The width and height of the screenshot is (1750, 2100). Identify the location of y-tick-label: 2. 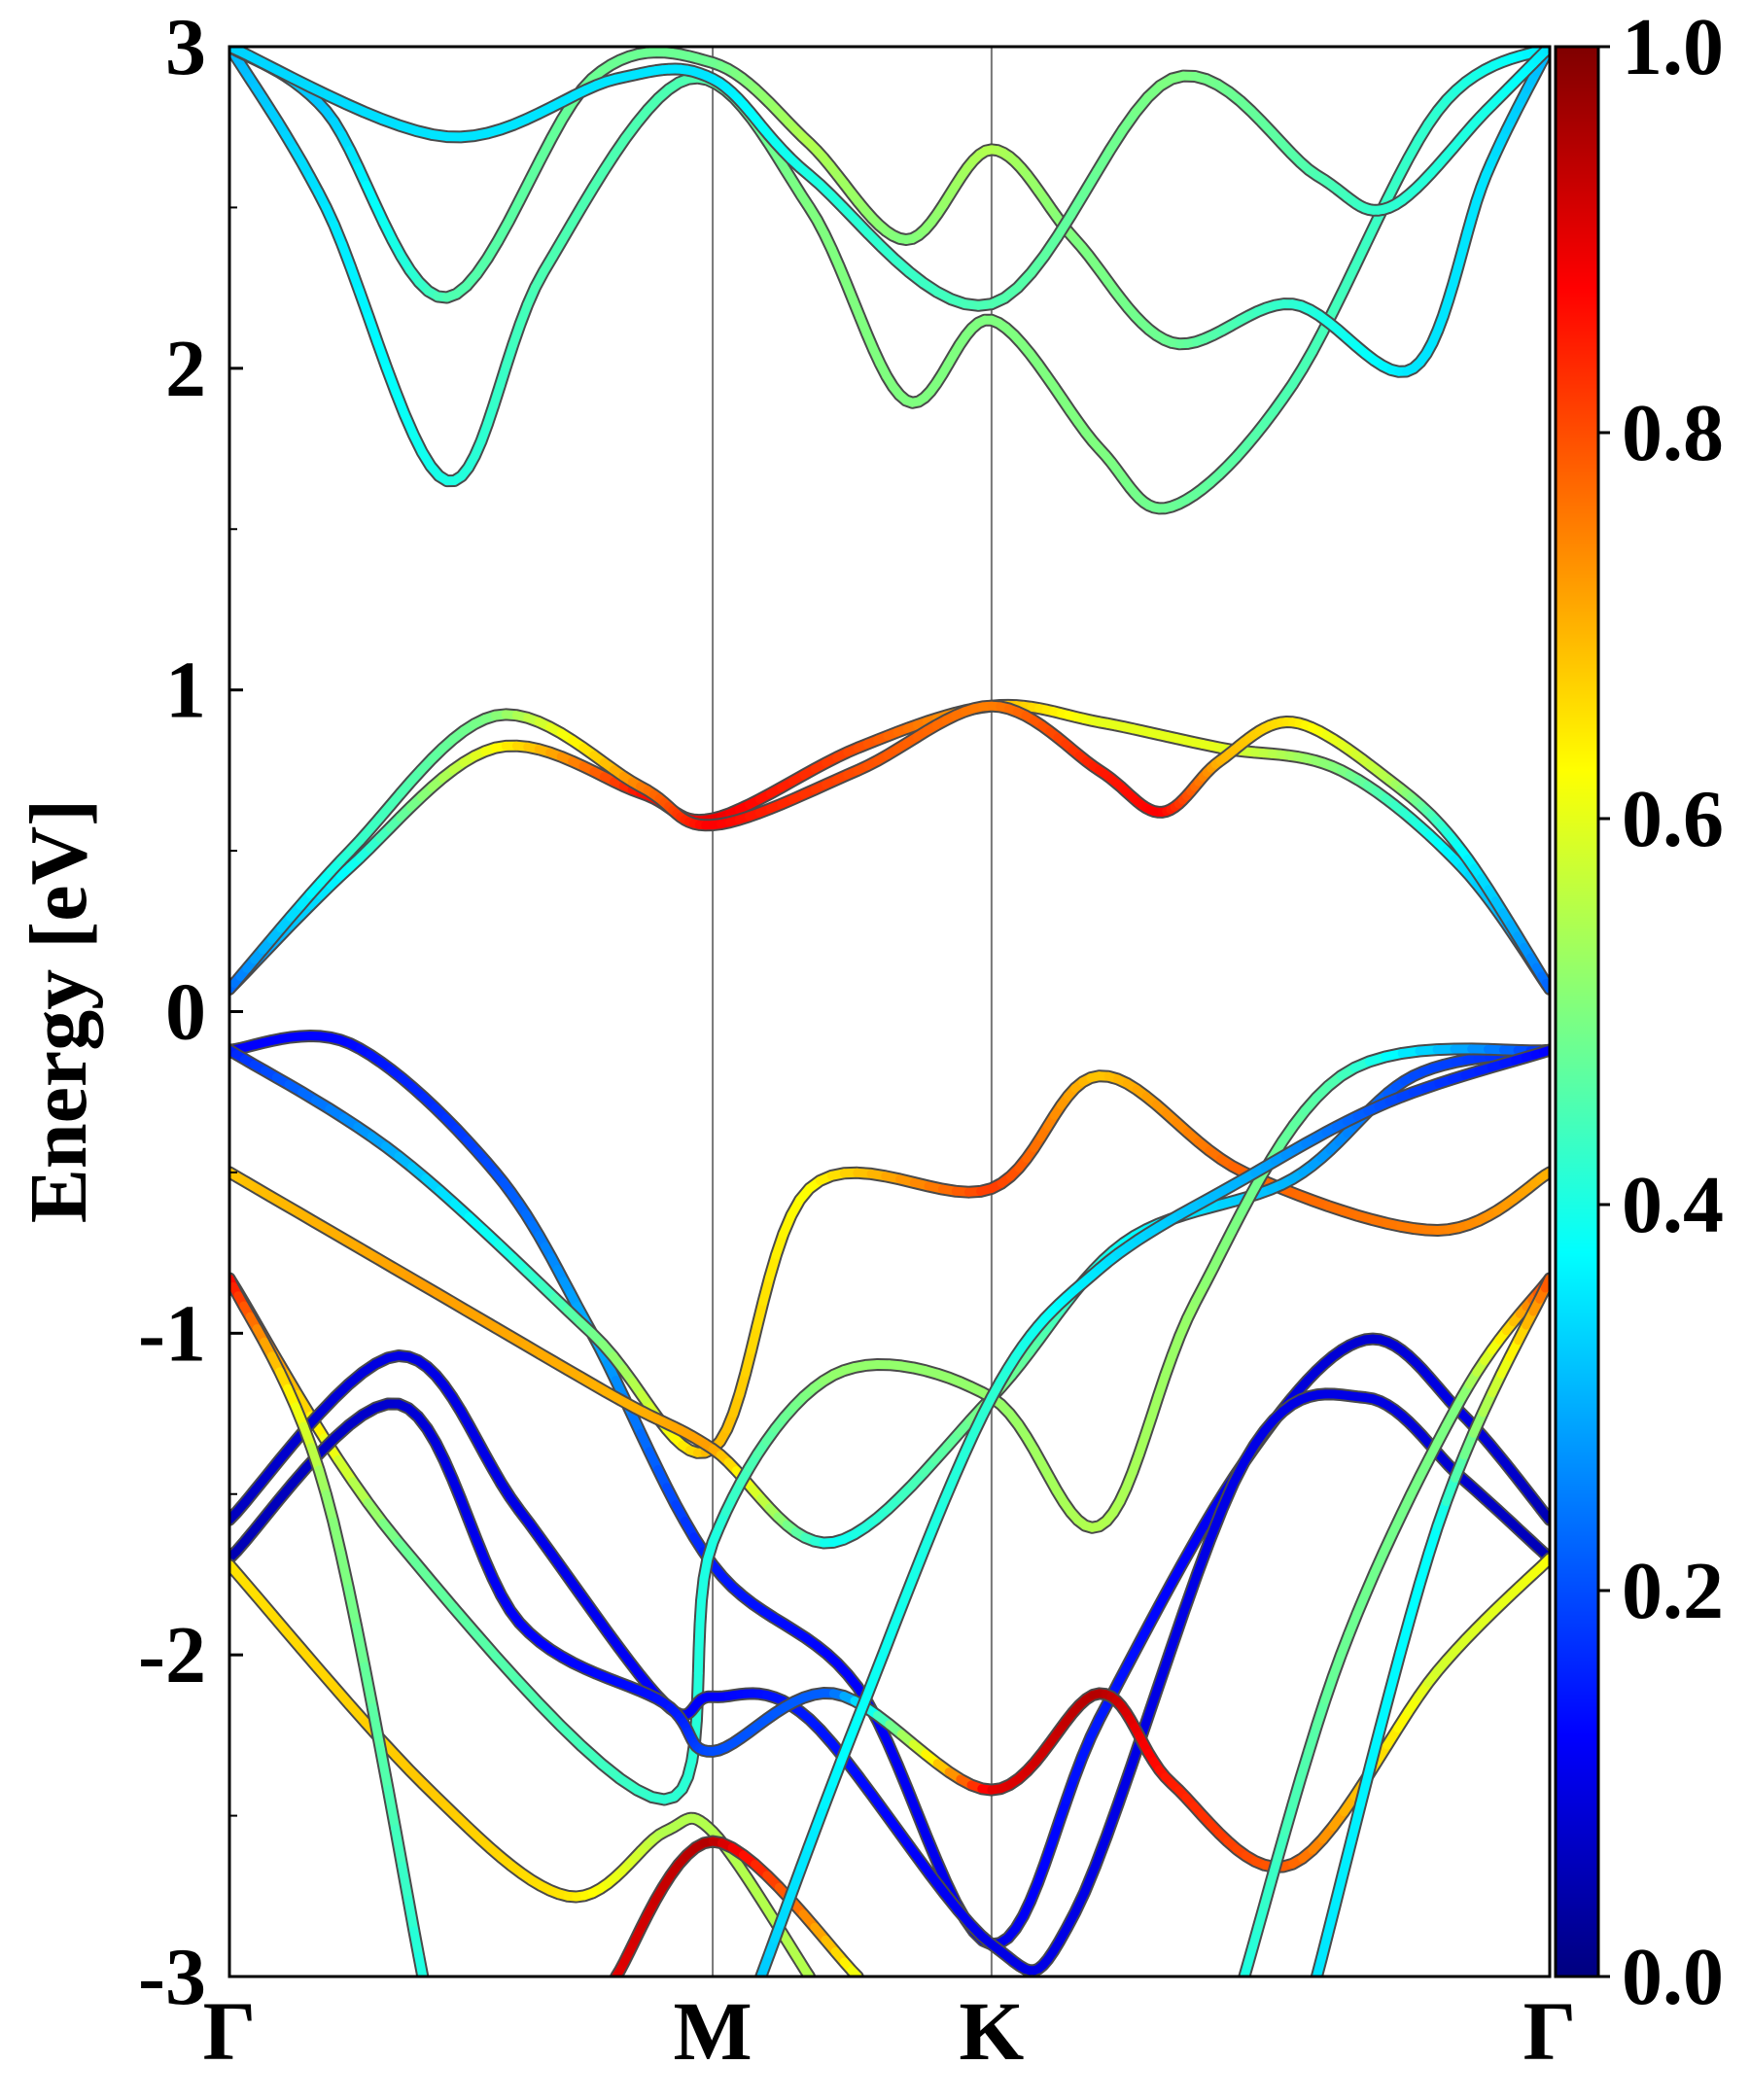
(185, 369).